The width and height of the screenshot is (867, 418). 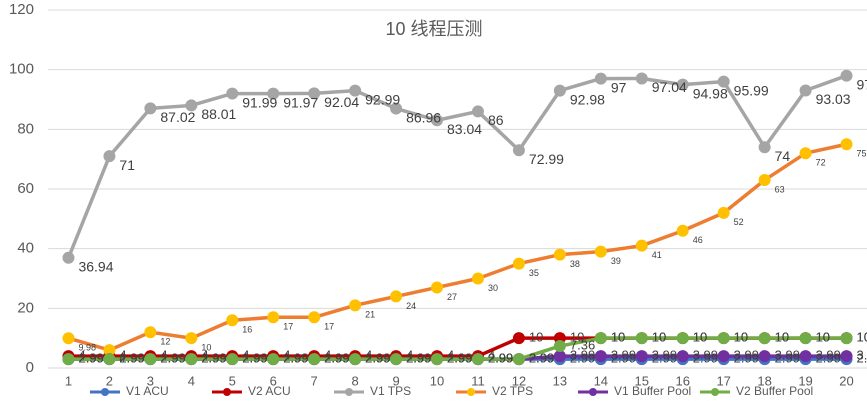 I want to click on data-label: 39, so click(x=616, y=261).